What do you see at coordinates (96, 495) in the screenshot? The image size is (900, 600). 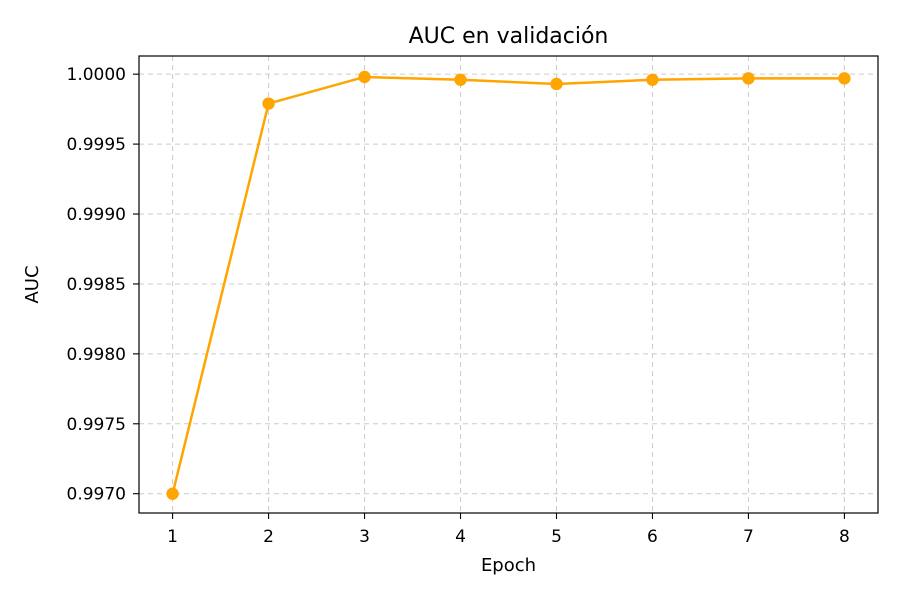 I see `y-tick-label: 0.9970` at bounding box center [96, 495].